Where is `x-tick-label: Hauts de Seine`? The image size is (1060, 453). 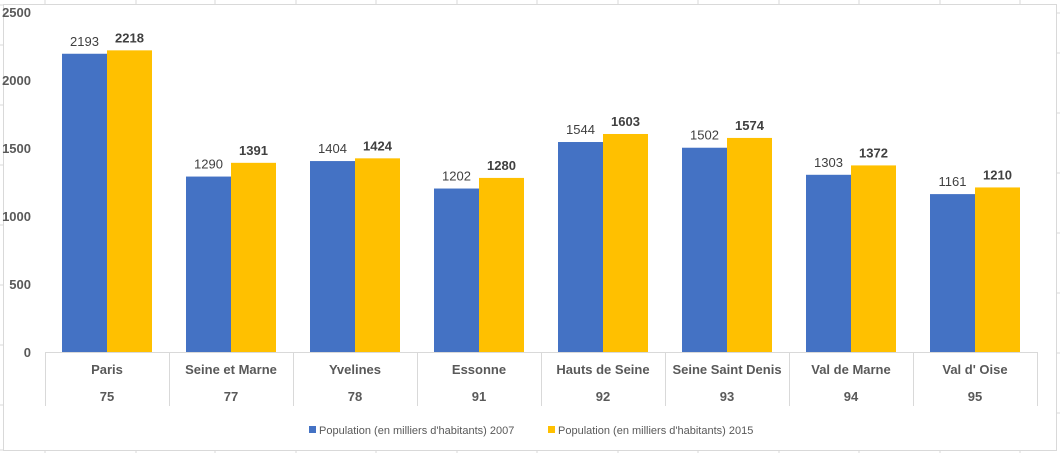 x-tick-label: Hauts de Seine is located at coordinates (602, 369).